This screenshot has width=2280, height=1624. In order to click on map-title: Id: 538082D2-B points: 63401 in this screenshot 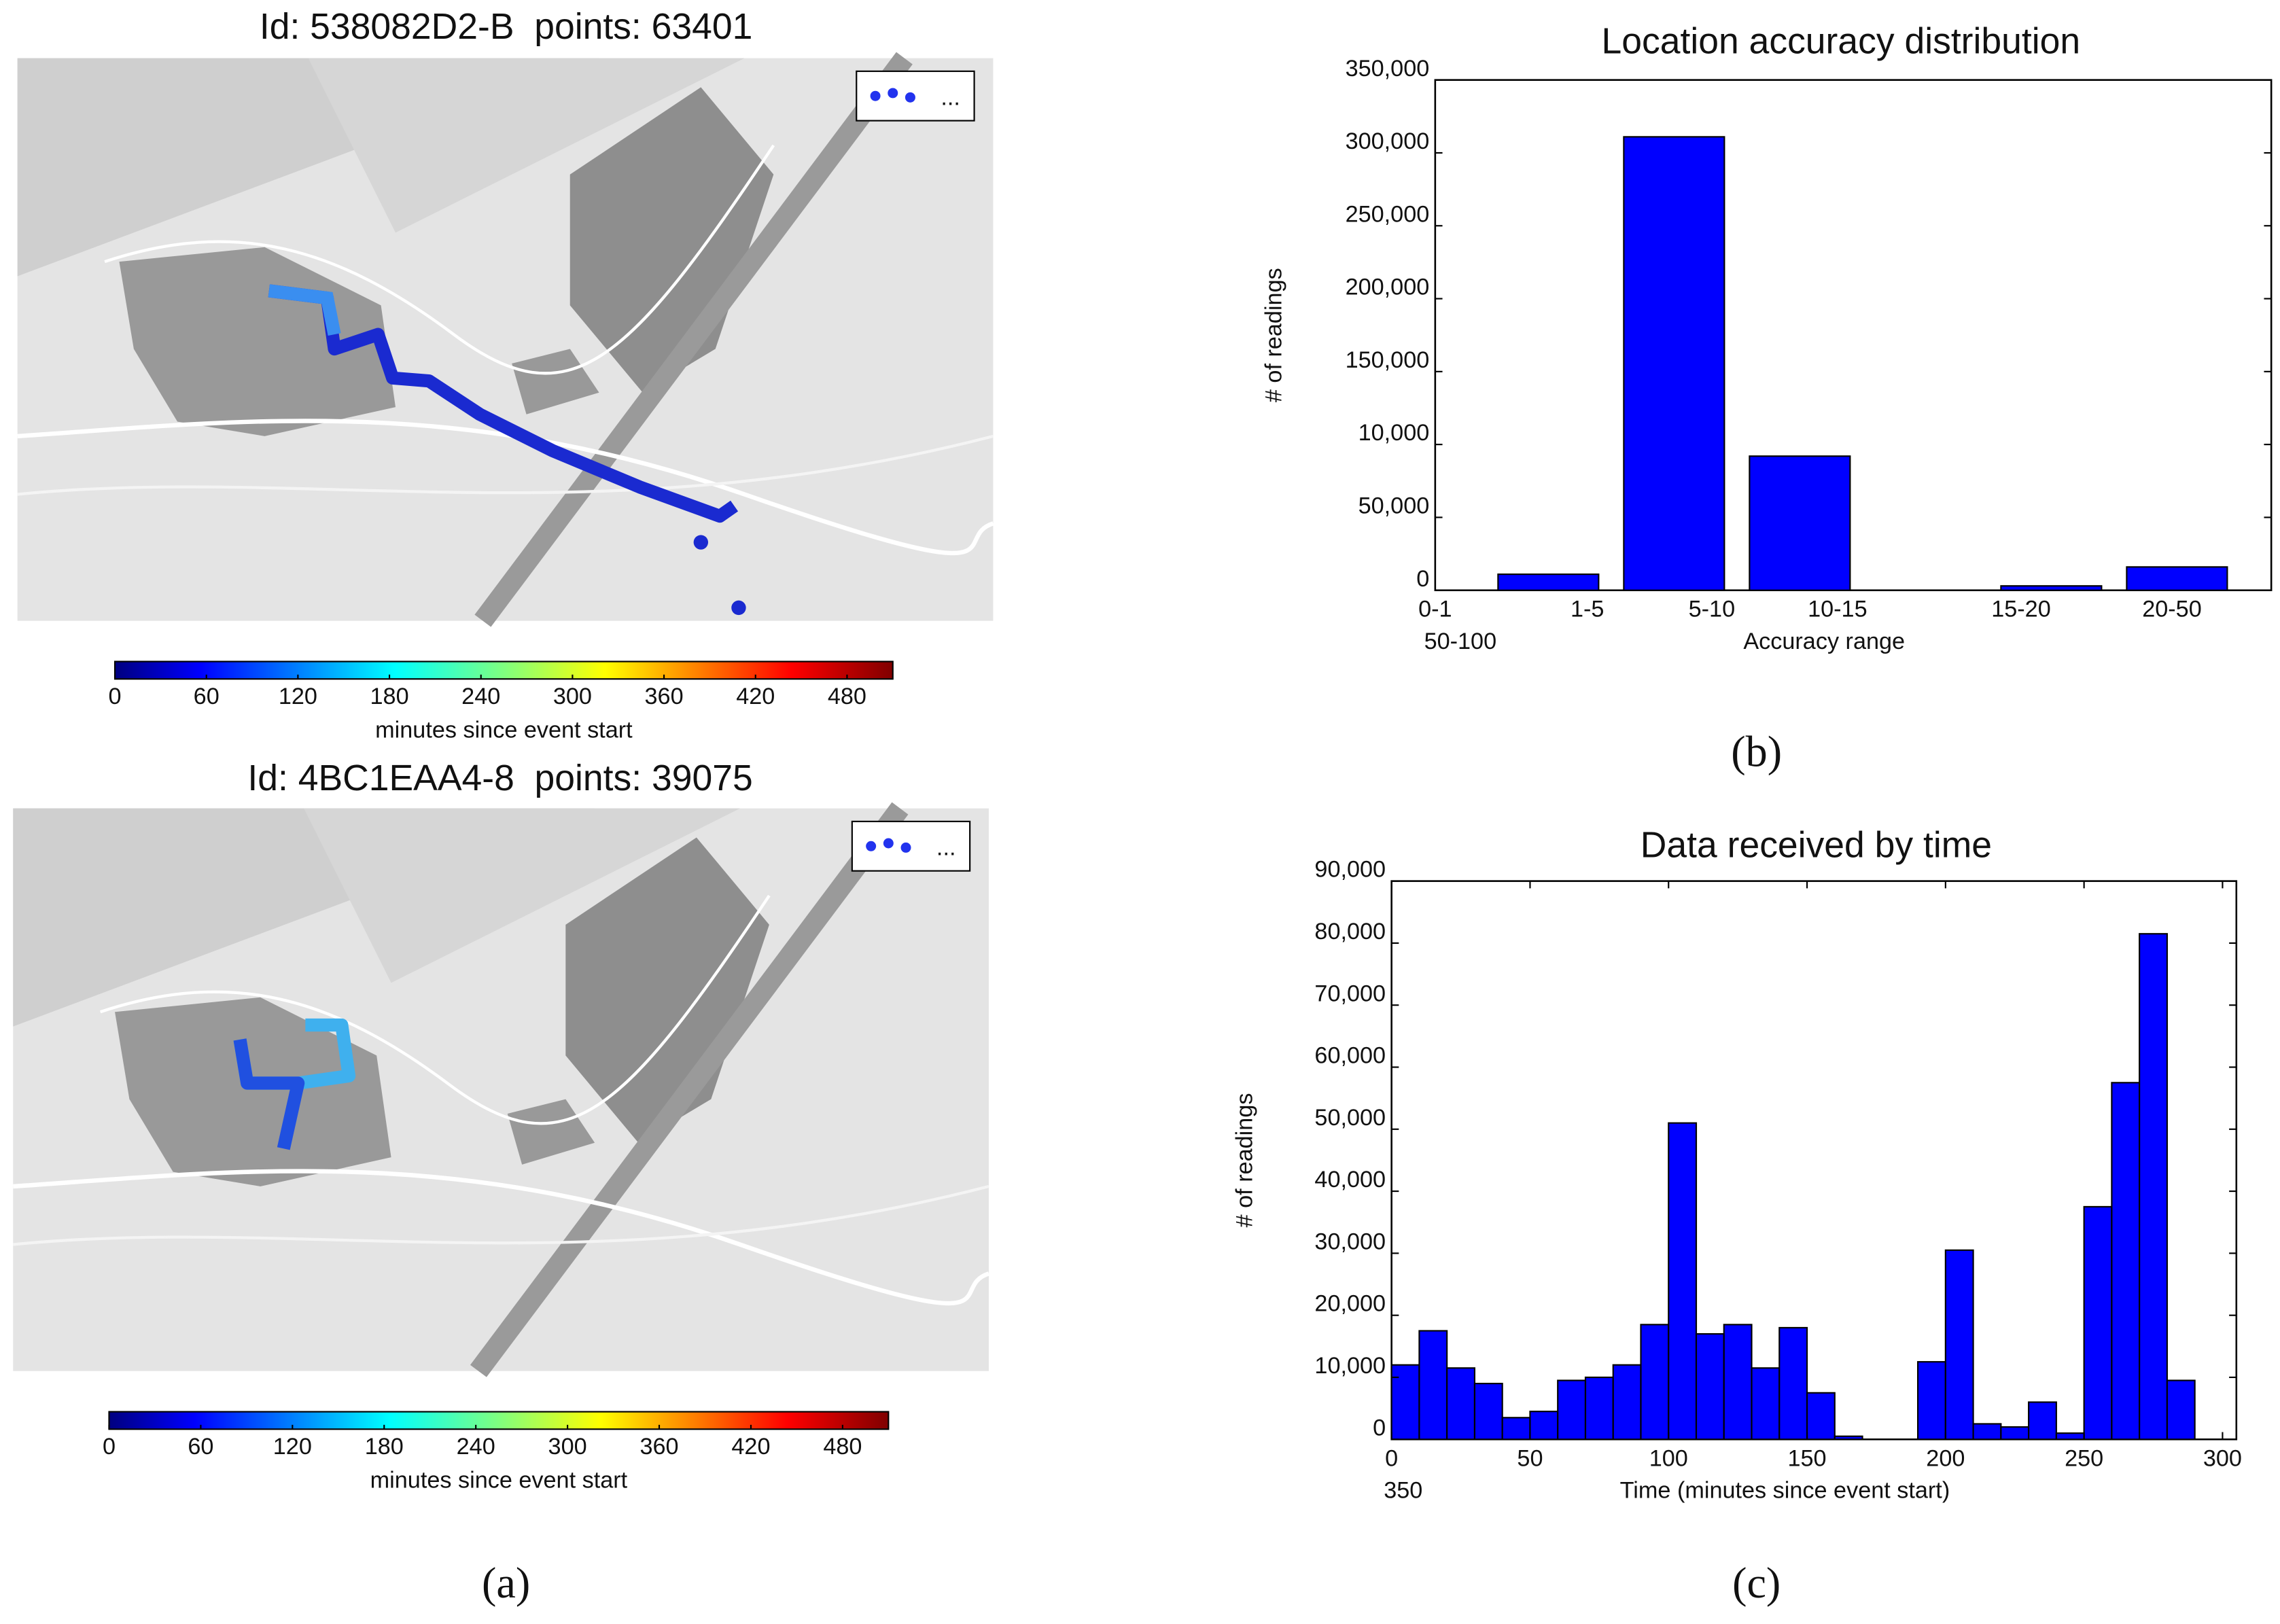, I will do `click(507, 27)`.